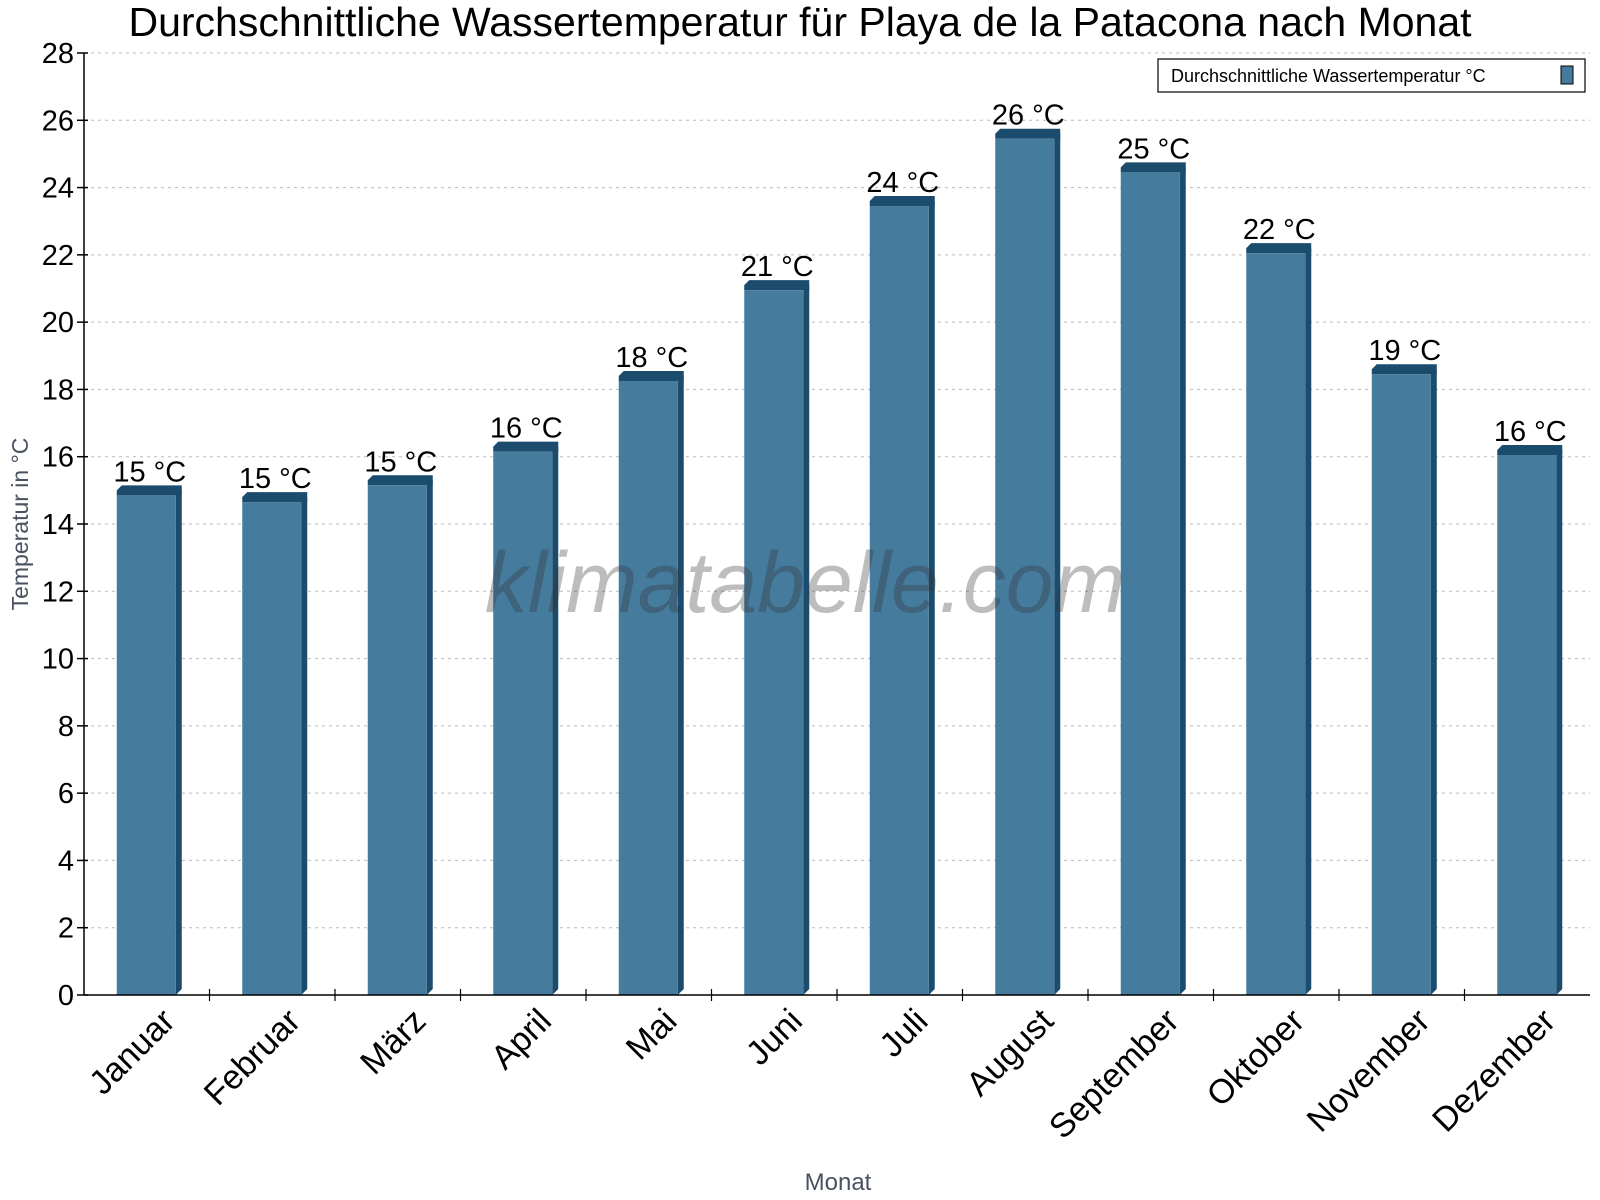 The height and width of the screenshot is (1200, 1600). What do you see at coordinates (1369, 1071) in the screenshot?
I see `x-tick-label: November` at bounding box center [1369, 1071].